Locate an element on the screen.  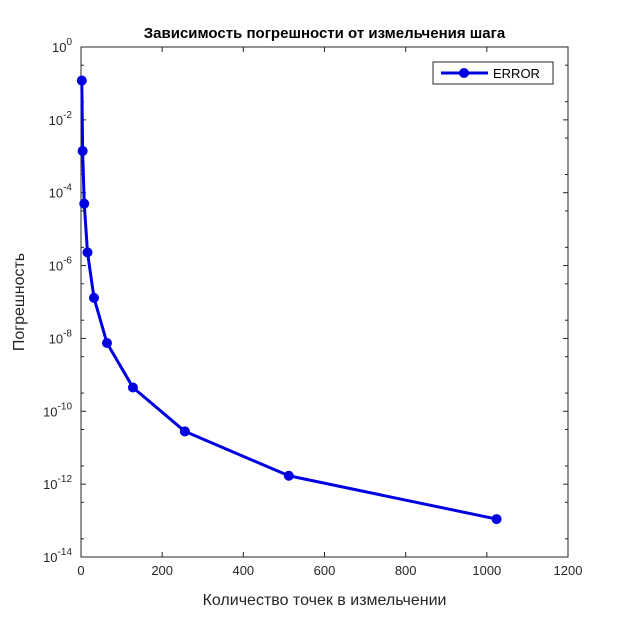
y-tick-exponent: -6 is located at coordinates (67, 261).